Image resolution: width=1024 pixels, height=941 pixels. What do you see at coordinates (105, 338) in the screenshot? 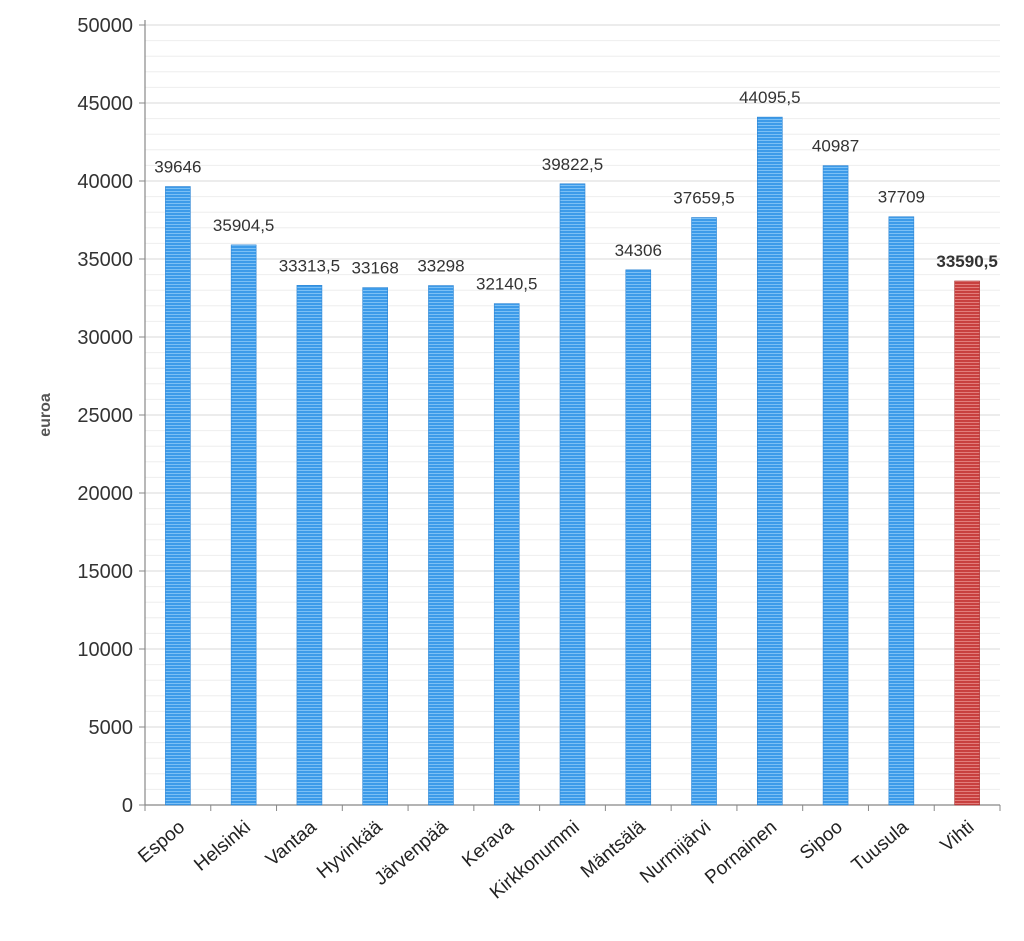
I see `y-tick-label: 30000` at bounding box center [105, 338].